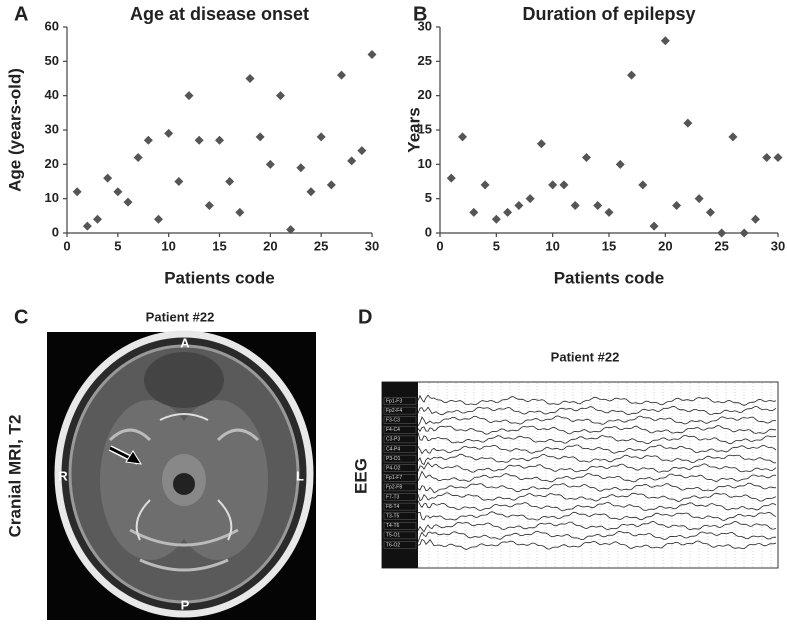  Describe the element at coordinates (393, 526) in the screenshot. I see `channel-label: T4-T6` at that location.